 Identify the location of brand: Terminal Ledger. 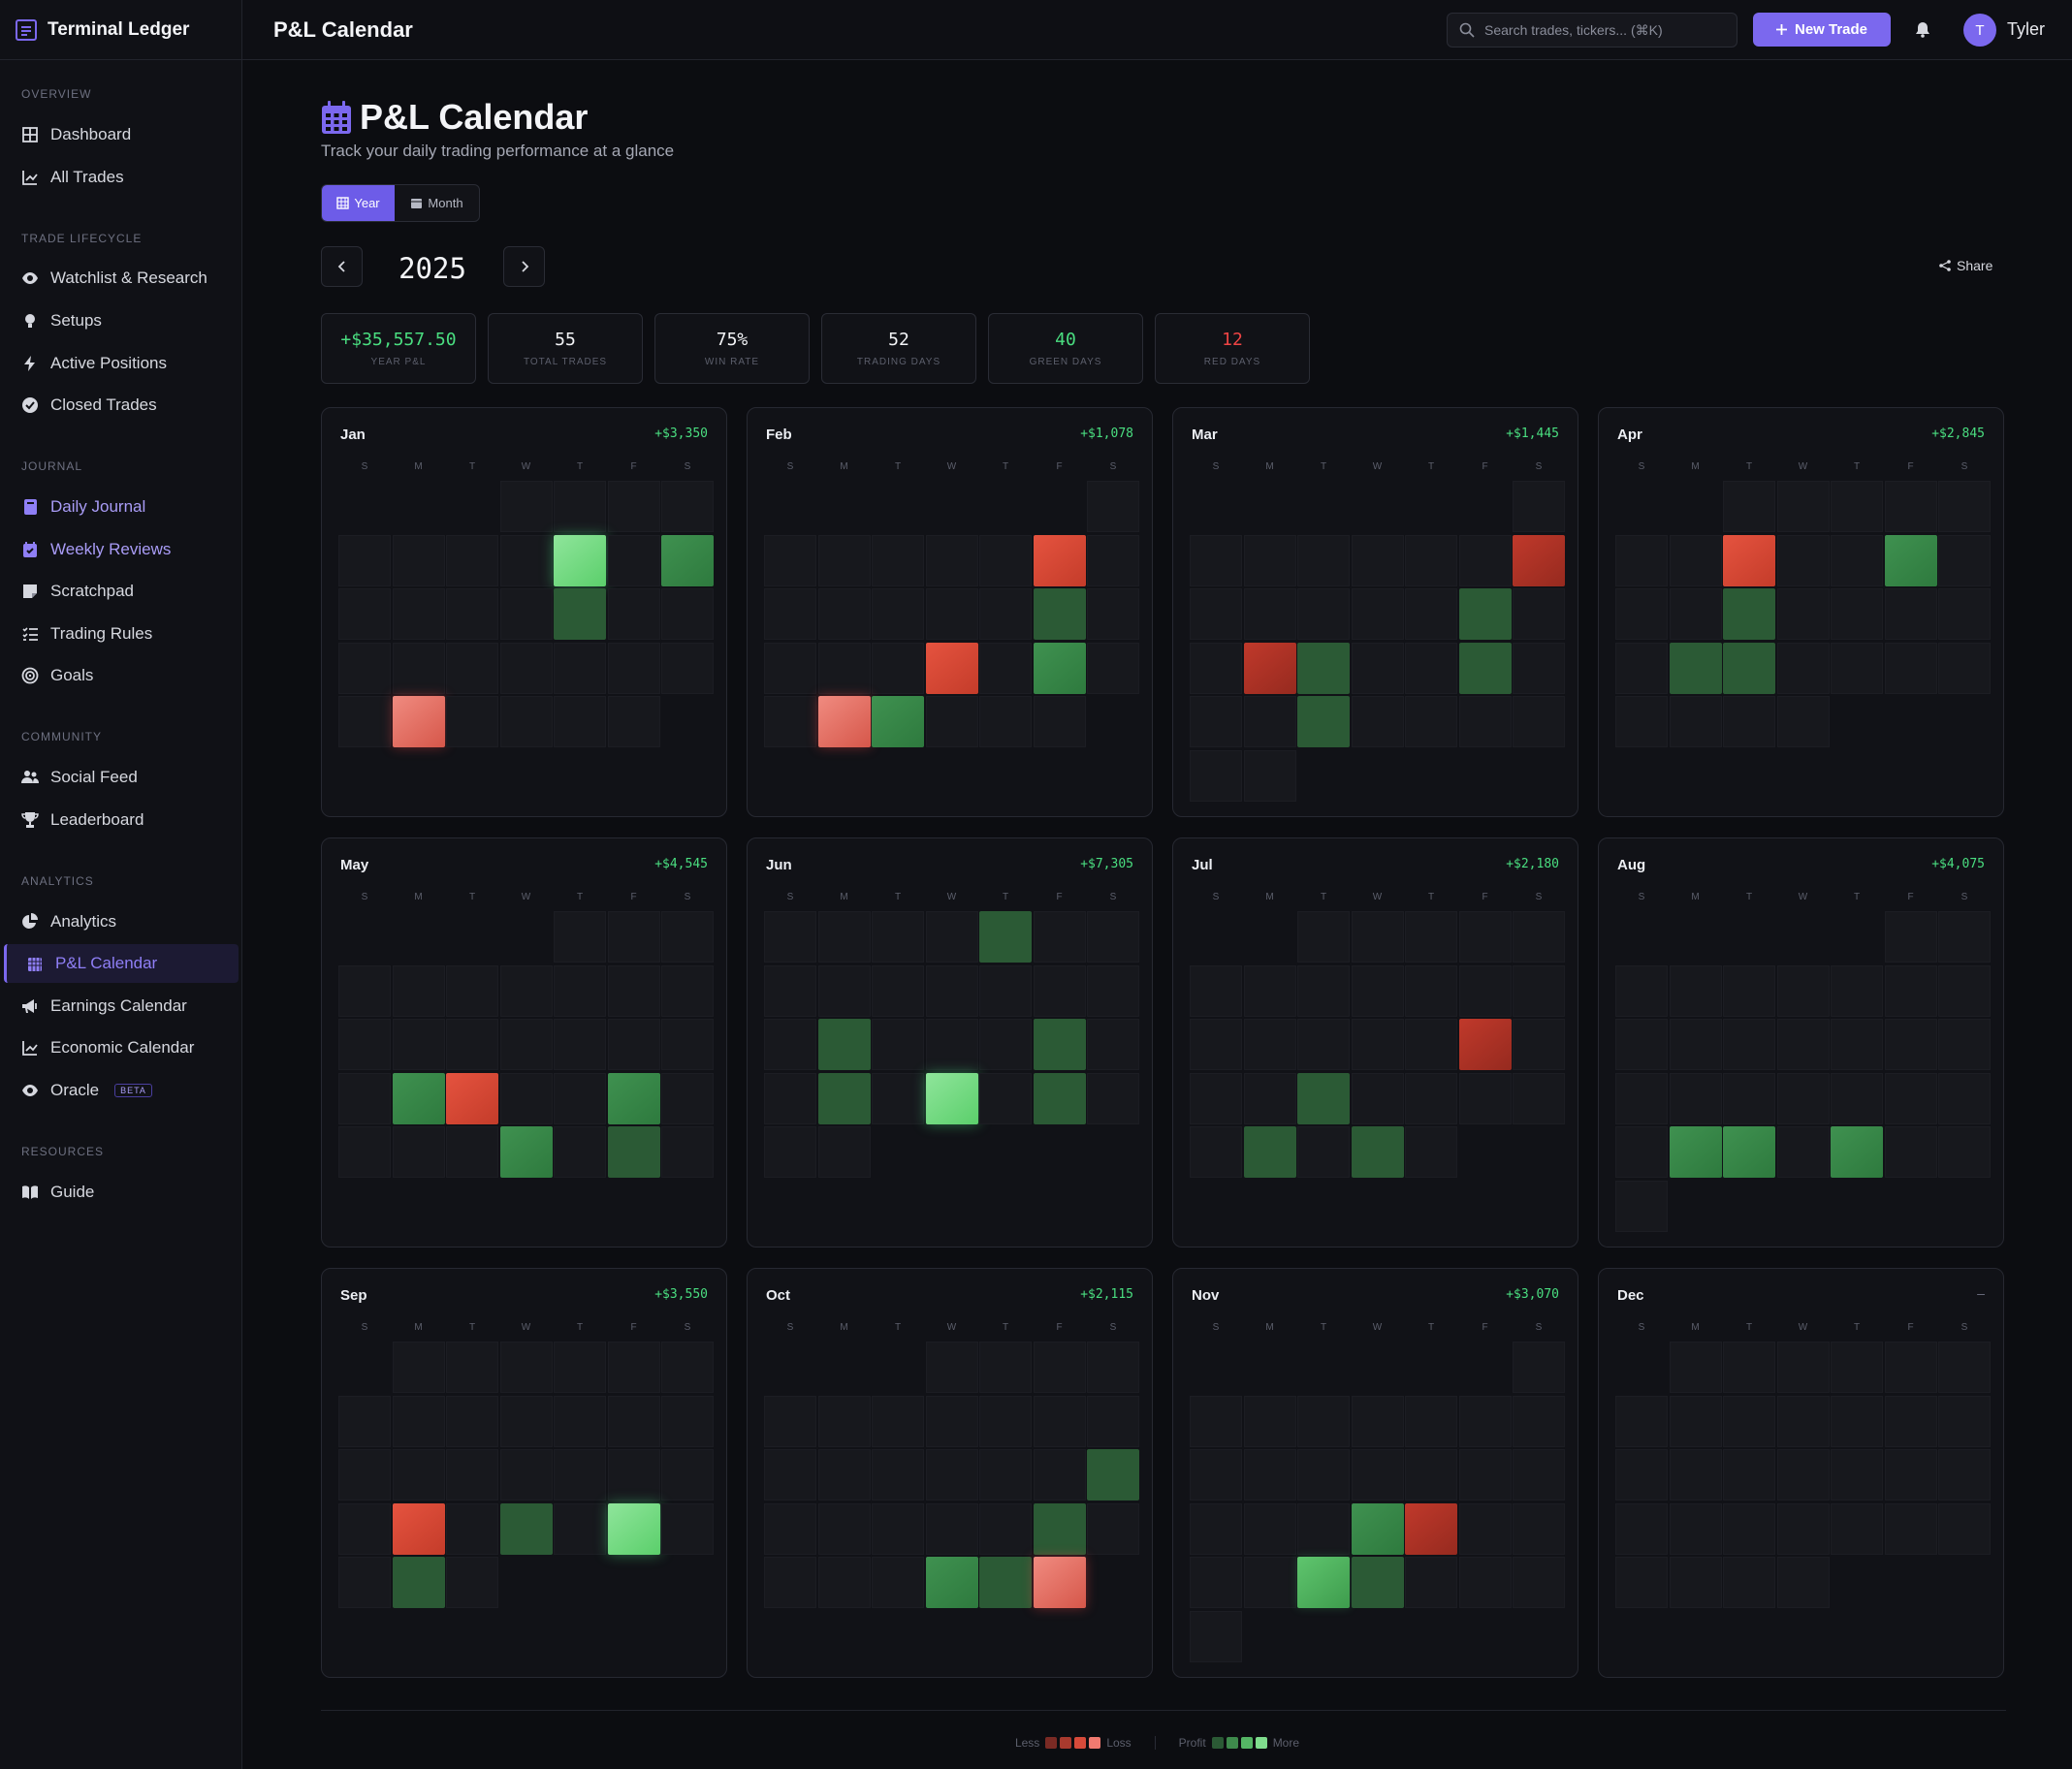
(120, 30).